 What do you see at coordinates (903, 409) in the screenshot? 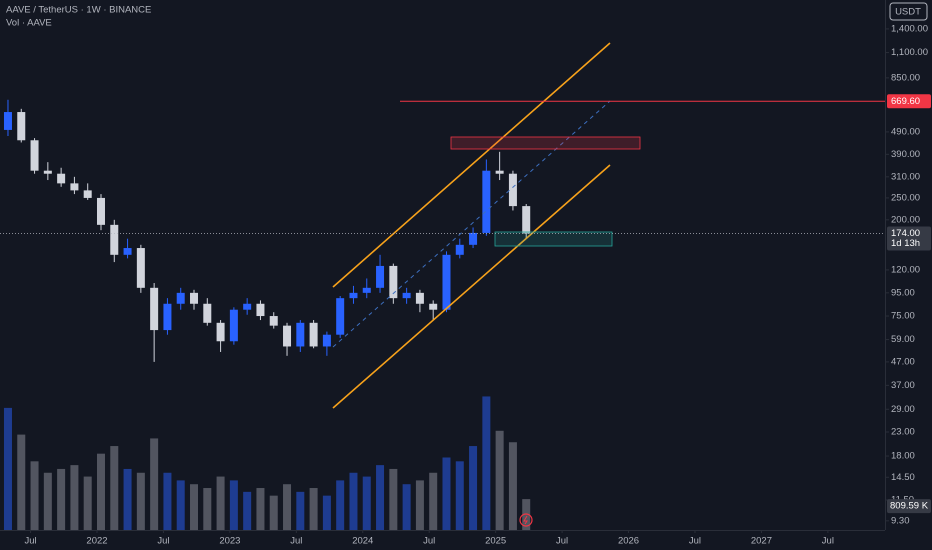
I see `y-tick-label: 29.00` at bounding box center [903, 409].